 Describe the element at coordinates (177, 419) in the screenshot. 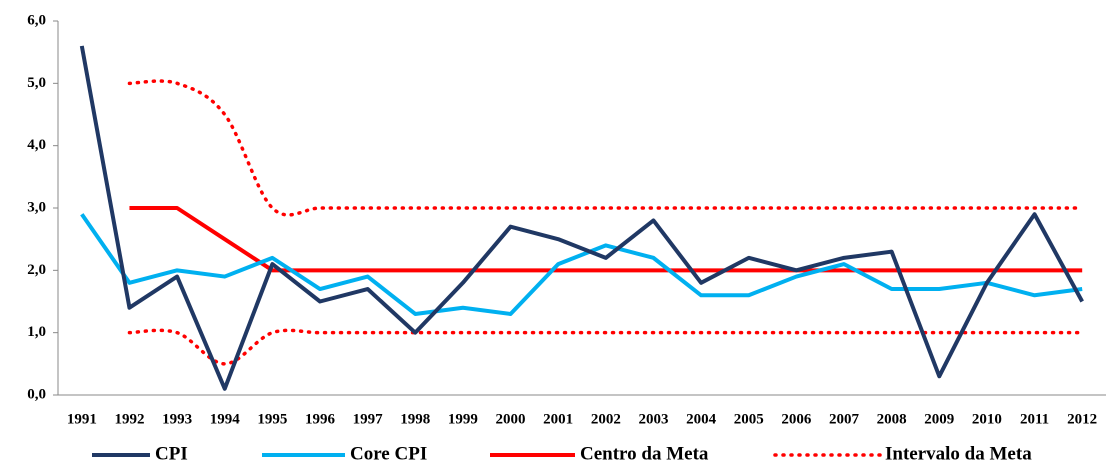

I see `x-tick-label: 1993` at that location.